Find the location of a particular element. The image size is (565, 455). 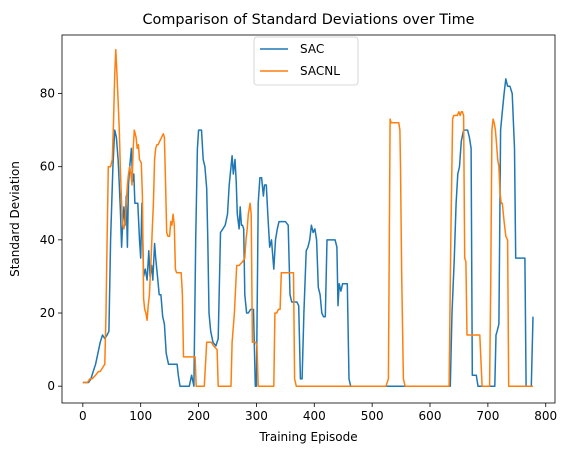

y-tick-label: 80 is located at coordinates (47, 94).